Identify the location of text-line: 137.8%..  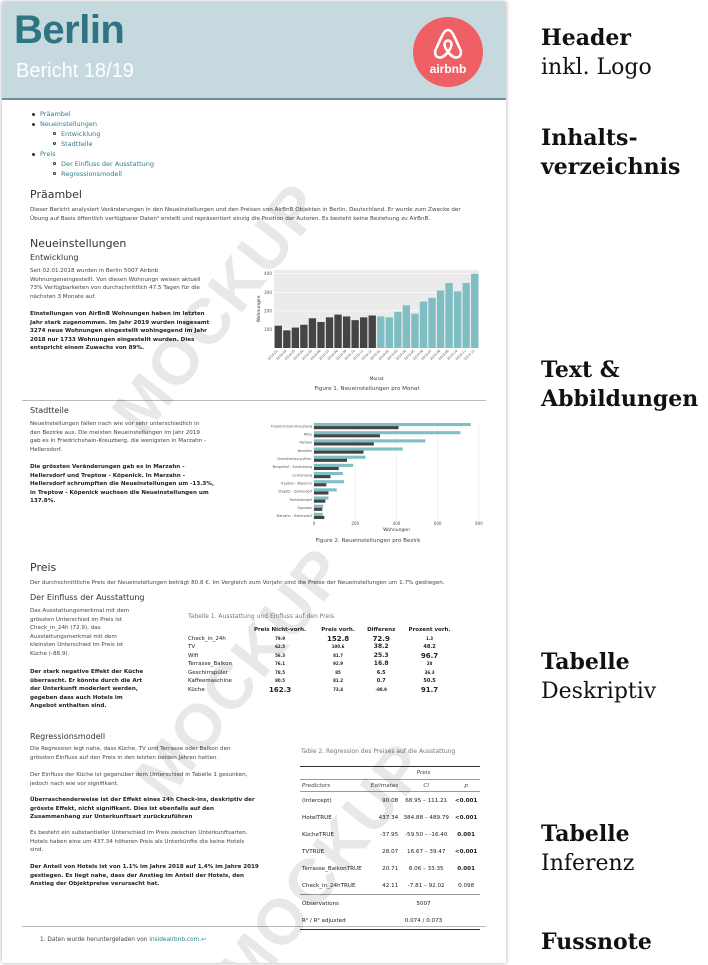
(43, 501).